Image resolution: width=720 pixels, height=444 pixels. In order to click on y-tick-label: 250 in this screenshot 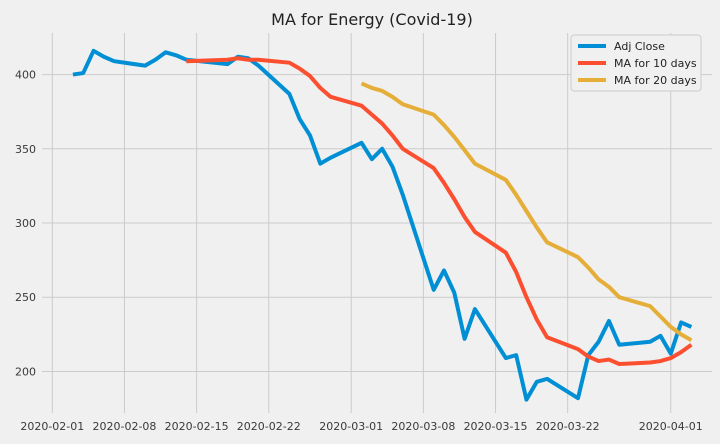, I will do `click(25, 297)`.